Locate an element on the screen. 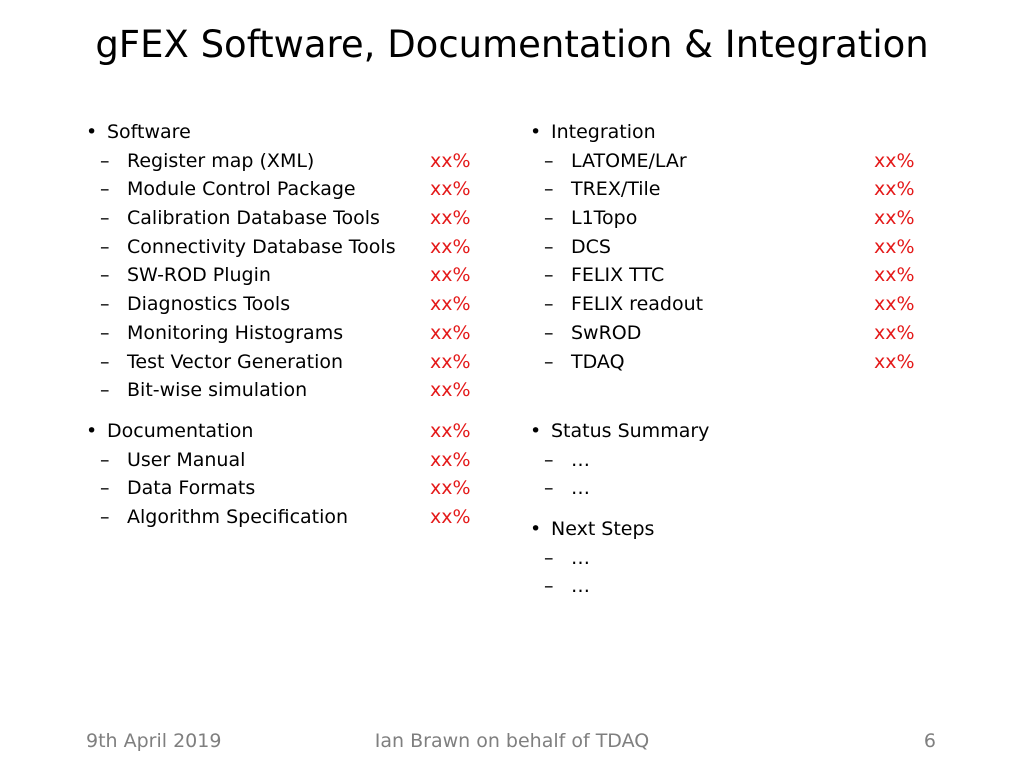 The height and width of the screenshot is (768, 1024). section-label: Next Steps is located at coordinates (603, 528).